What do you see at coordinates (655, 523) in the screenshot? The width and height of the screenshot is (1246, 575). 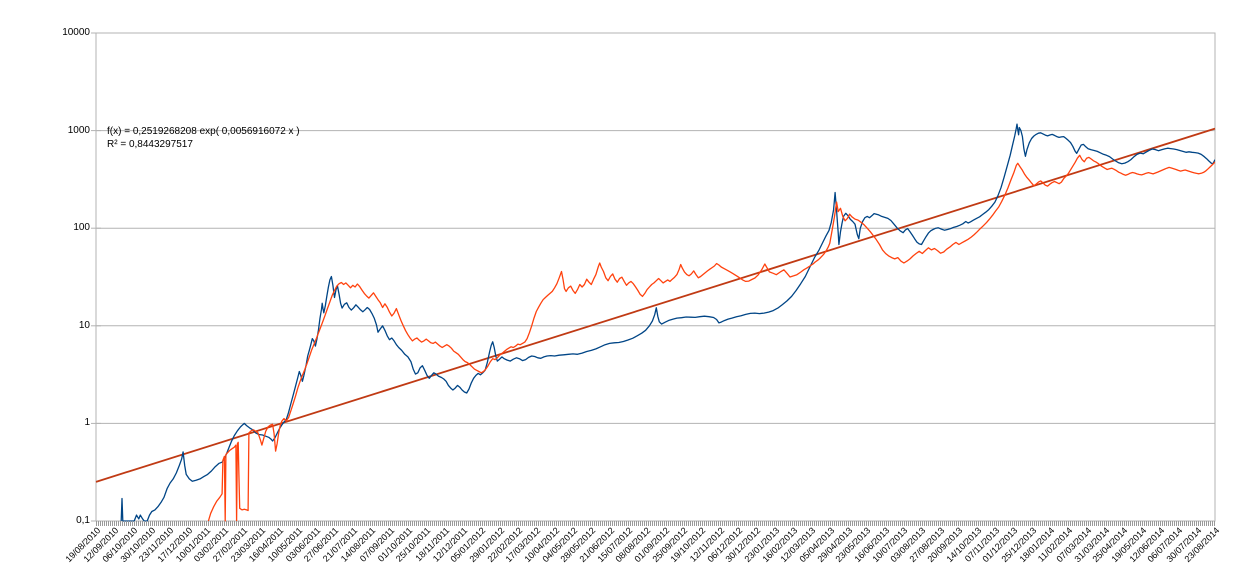 I see `x-axis-minor-ticks` at bounding box center [655, 523].